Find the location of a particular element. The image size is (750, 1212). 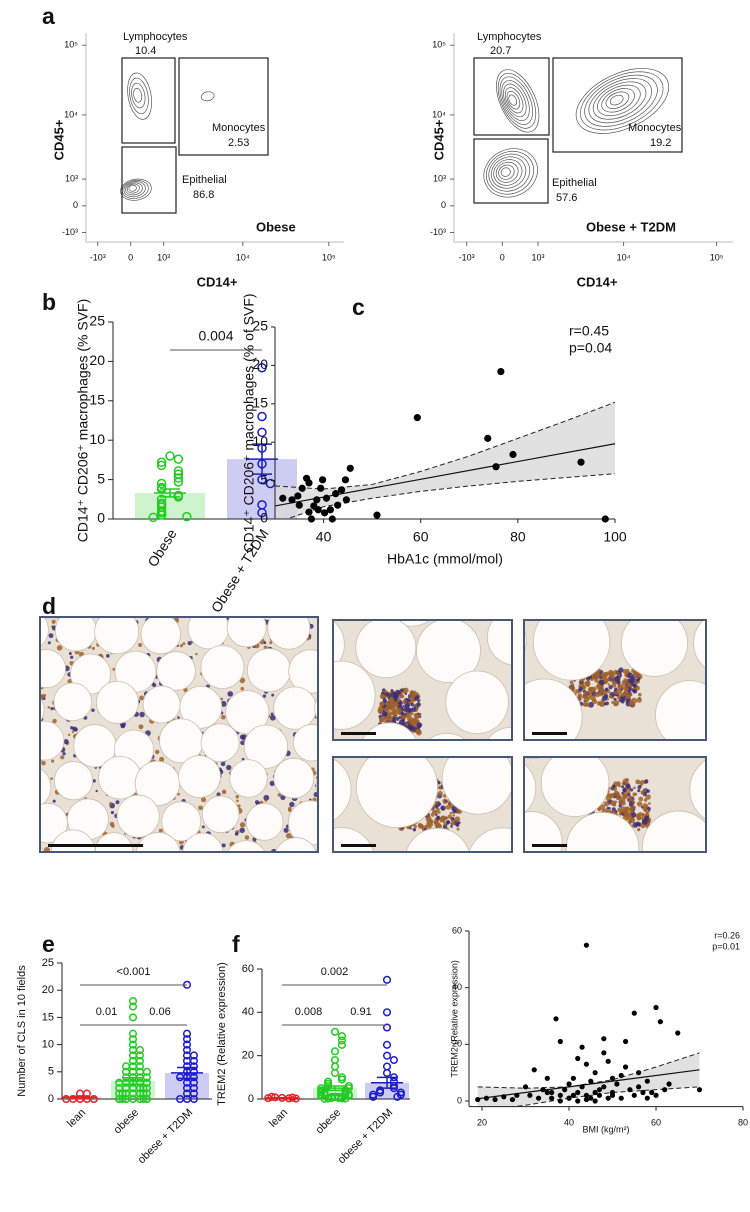

y-tick-label: 0 is located at coordinates (443, 205).